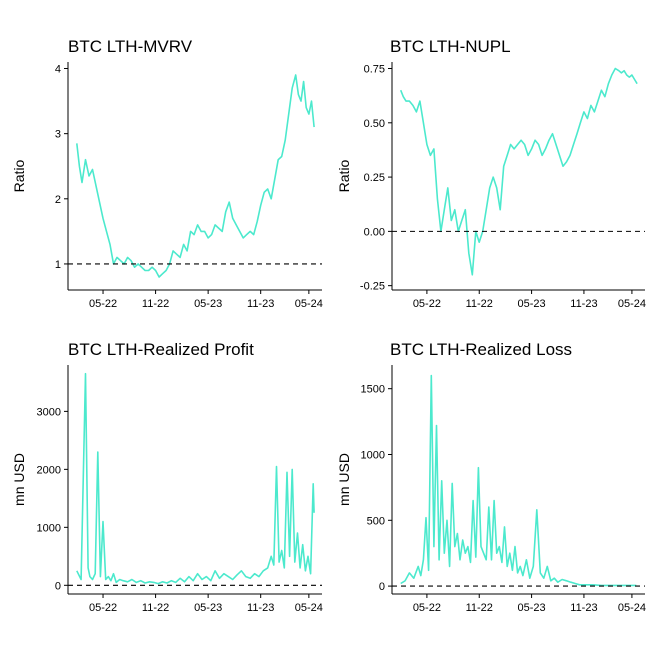  What do you see at coordinates (195, 176) in the screenshot?
I see `series-line-mvrv` at bounding box center [195, 176].